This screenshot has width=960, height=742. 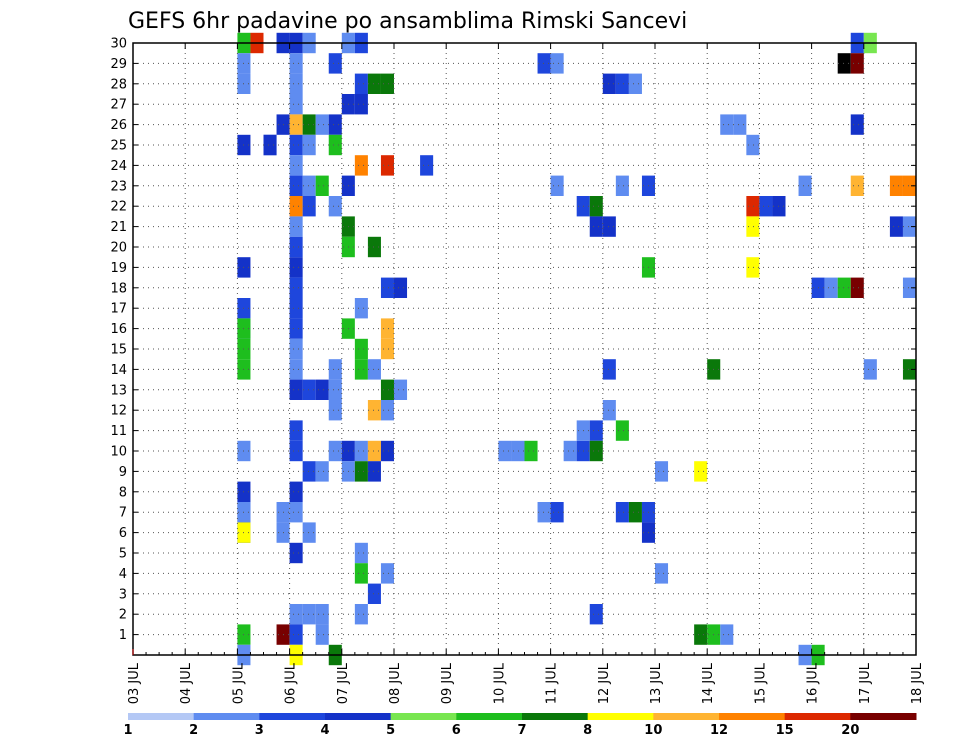 What do you see at coordinates (118, 329) in the screenshot?
I see `y-tick-label: 16` at bounding box center [118, 329].